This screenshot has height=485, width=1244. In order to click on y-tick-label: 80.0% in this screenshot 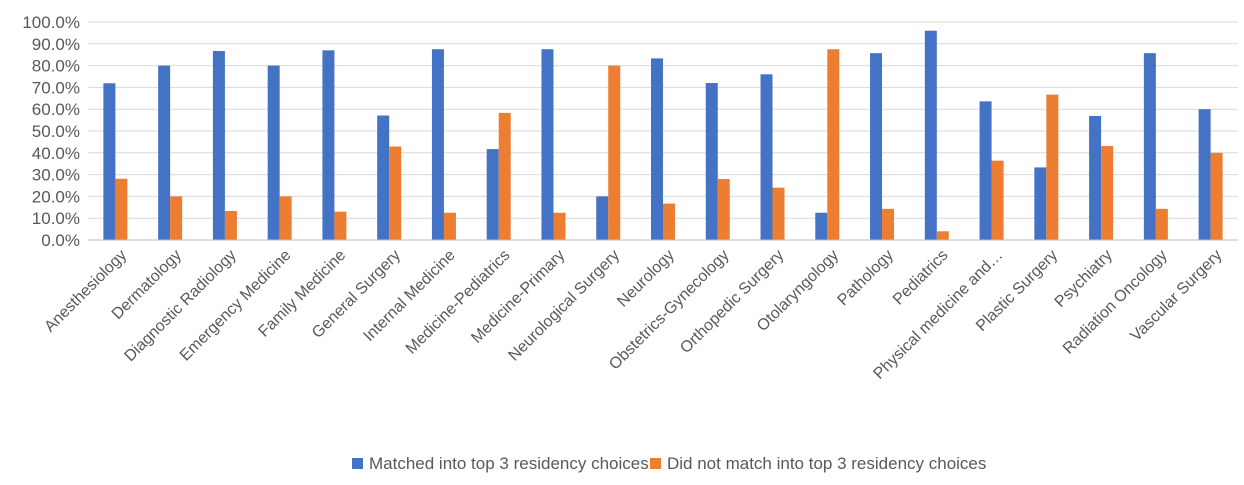, I will do `click(56, 66)`.